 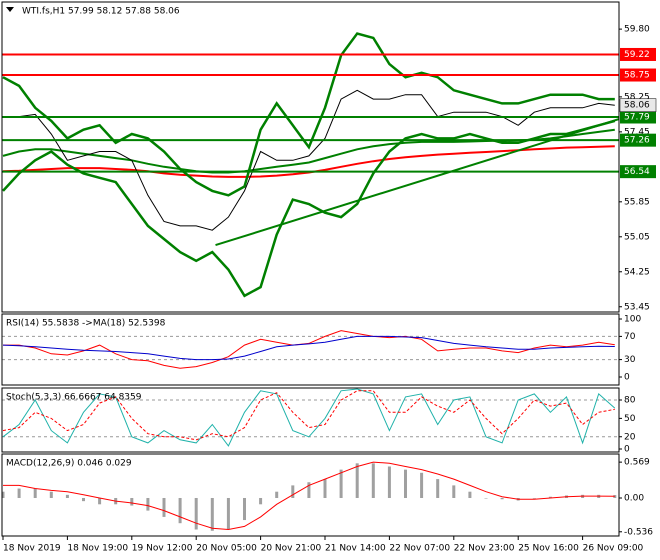 I want to click on level-label: 57.79, so click(x=637, y=117).